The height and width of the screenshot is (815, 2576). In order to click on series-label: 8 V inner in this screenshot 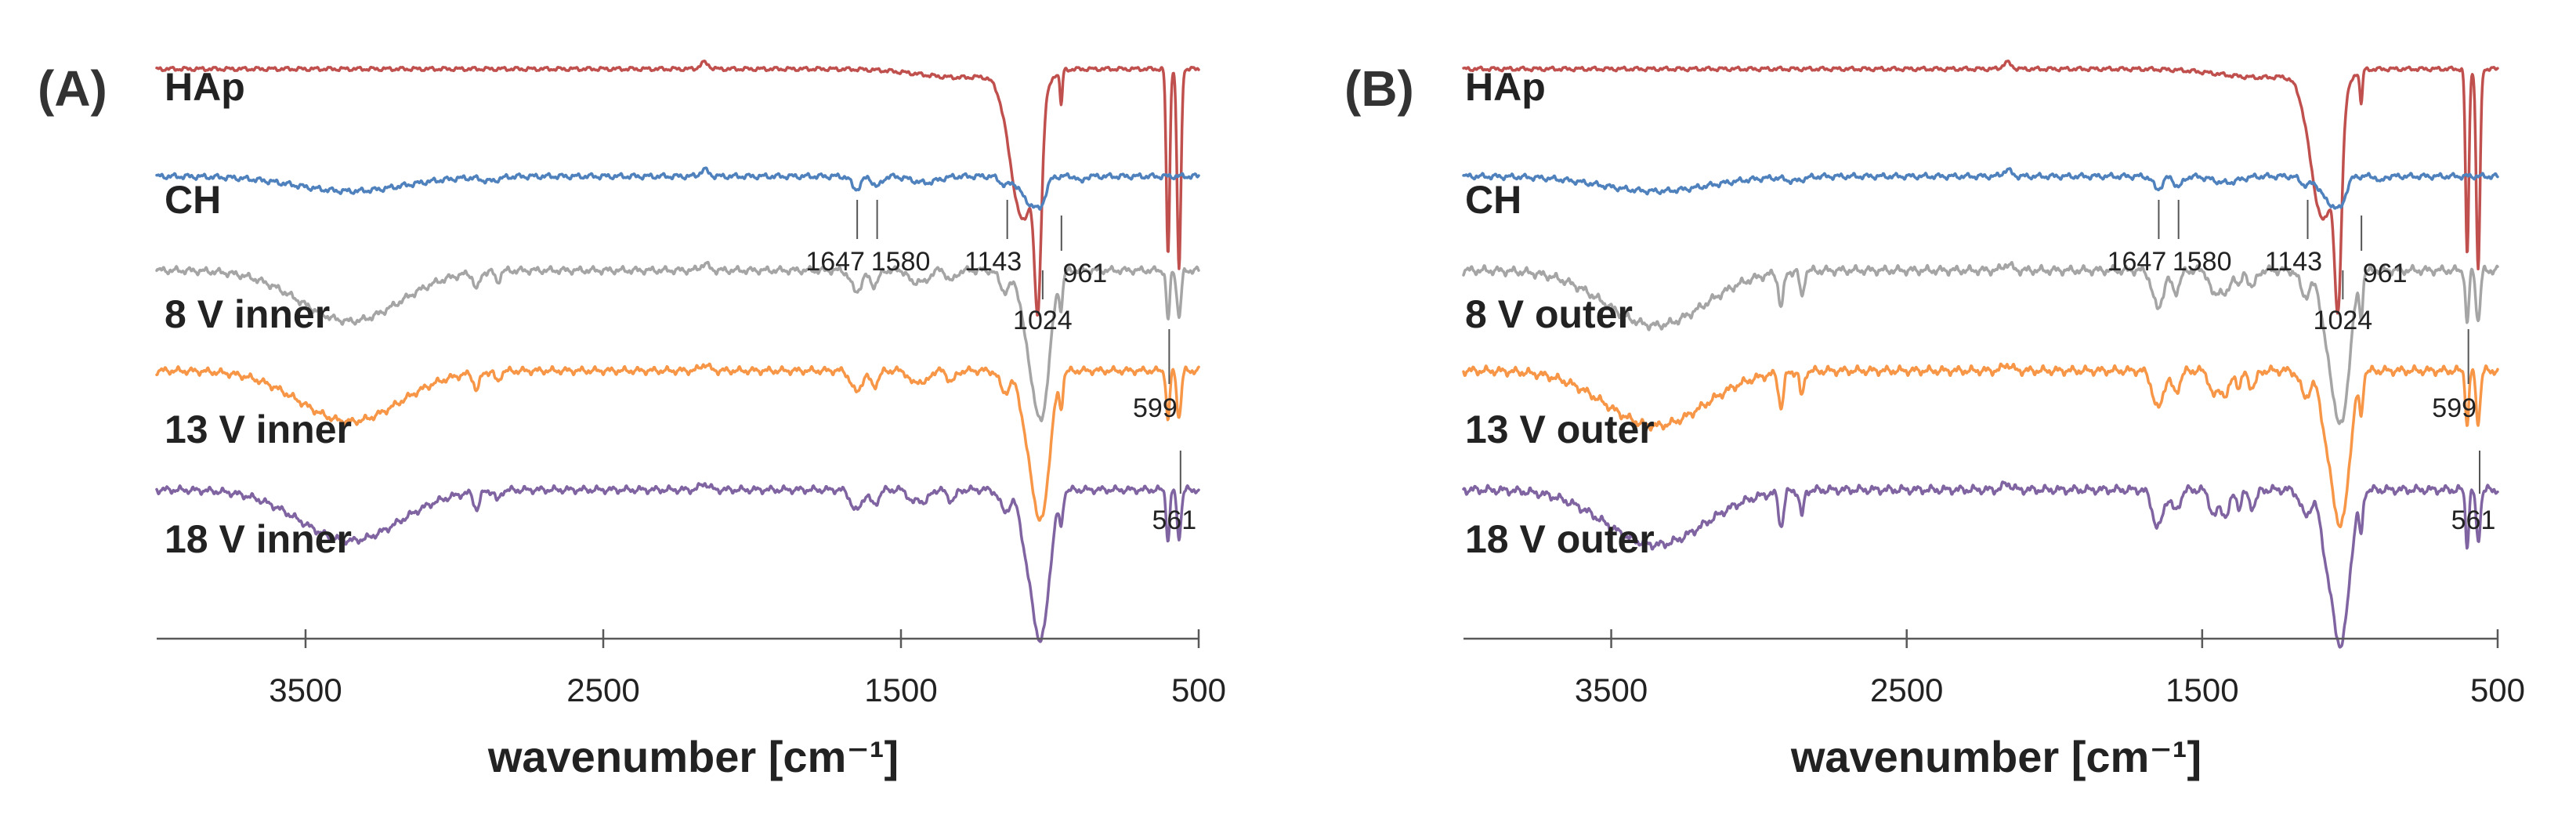, I will do `click(247, 314)`.